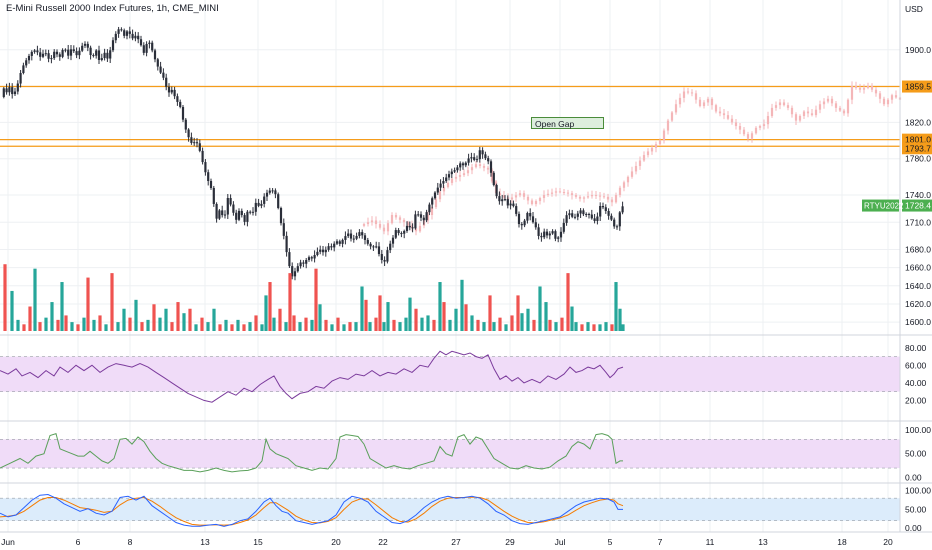 This screenshot has width=932, height=550. What do you see at coordinates (918, 159) in the screenshot?
I see `price-tick: 1780.0` at bounding box center [918, 159].